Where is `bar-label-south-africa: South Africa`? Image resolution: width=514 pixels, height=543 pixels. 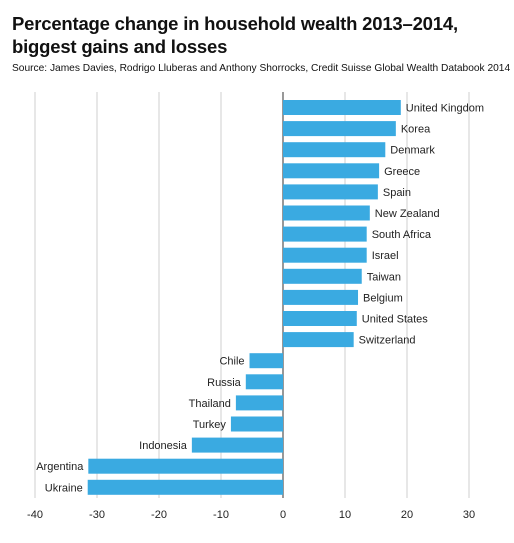
bar-label-south-africa: South Africa is located at coordinates (402, 235).